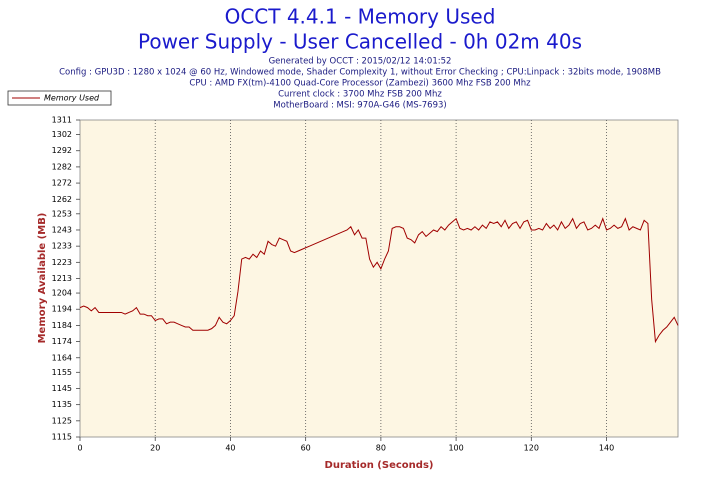 This screenshot has height=480, width=720. I want to click on x-tick-label: 0, so click(79, 448).